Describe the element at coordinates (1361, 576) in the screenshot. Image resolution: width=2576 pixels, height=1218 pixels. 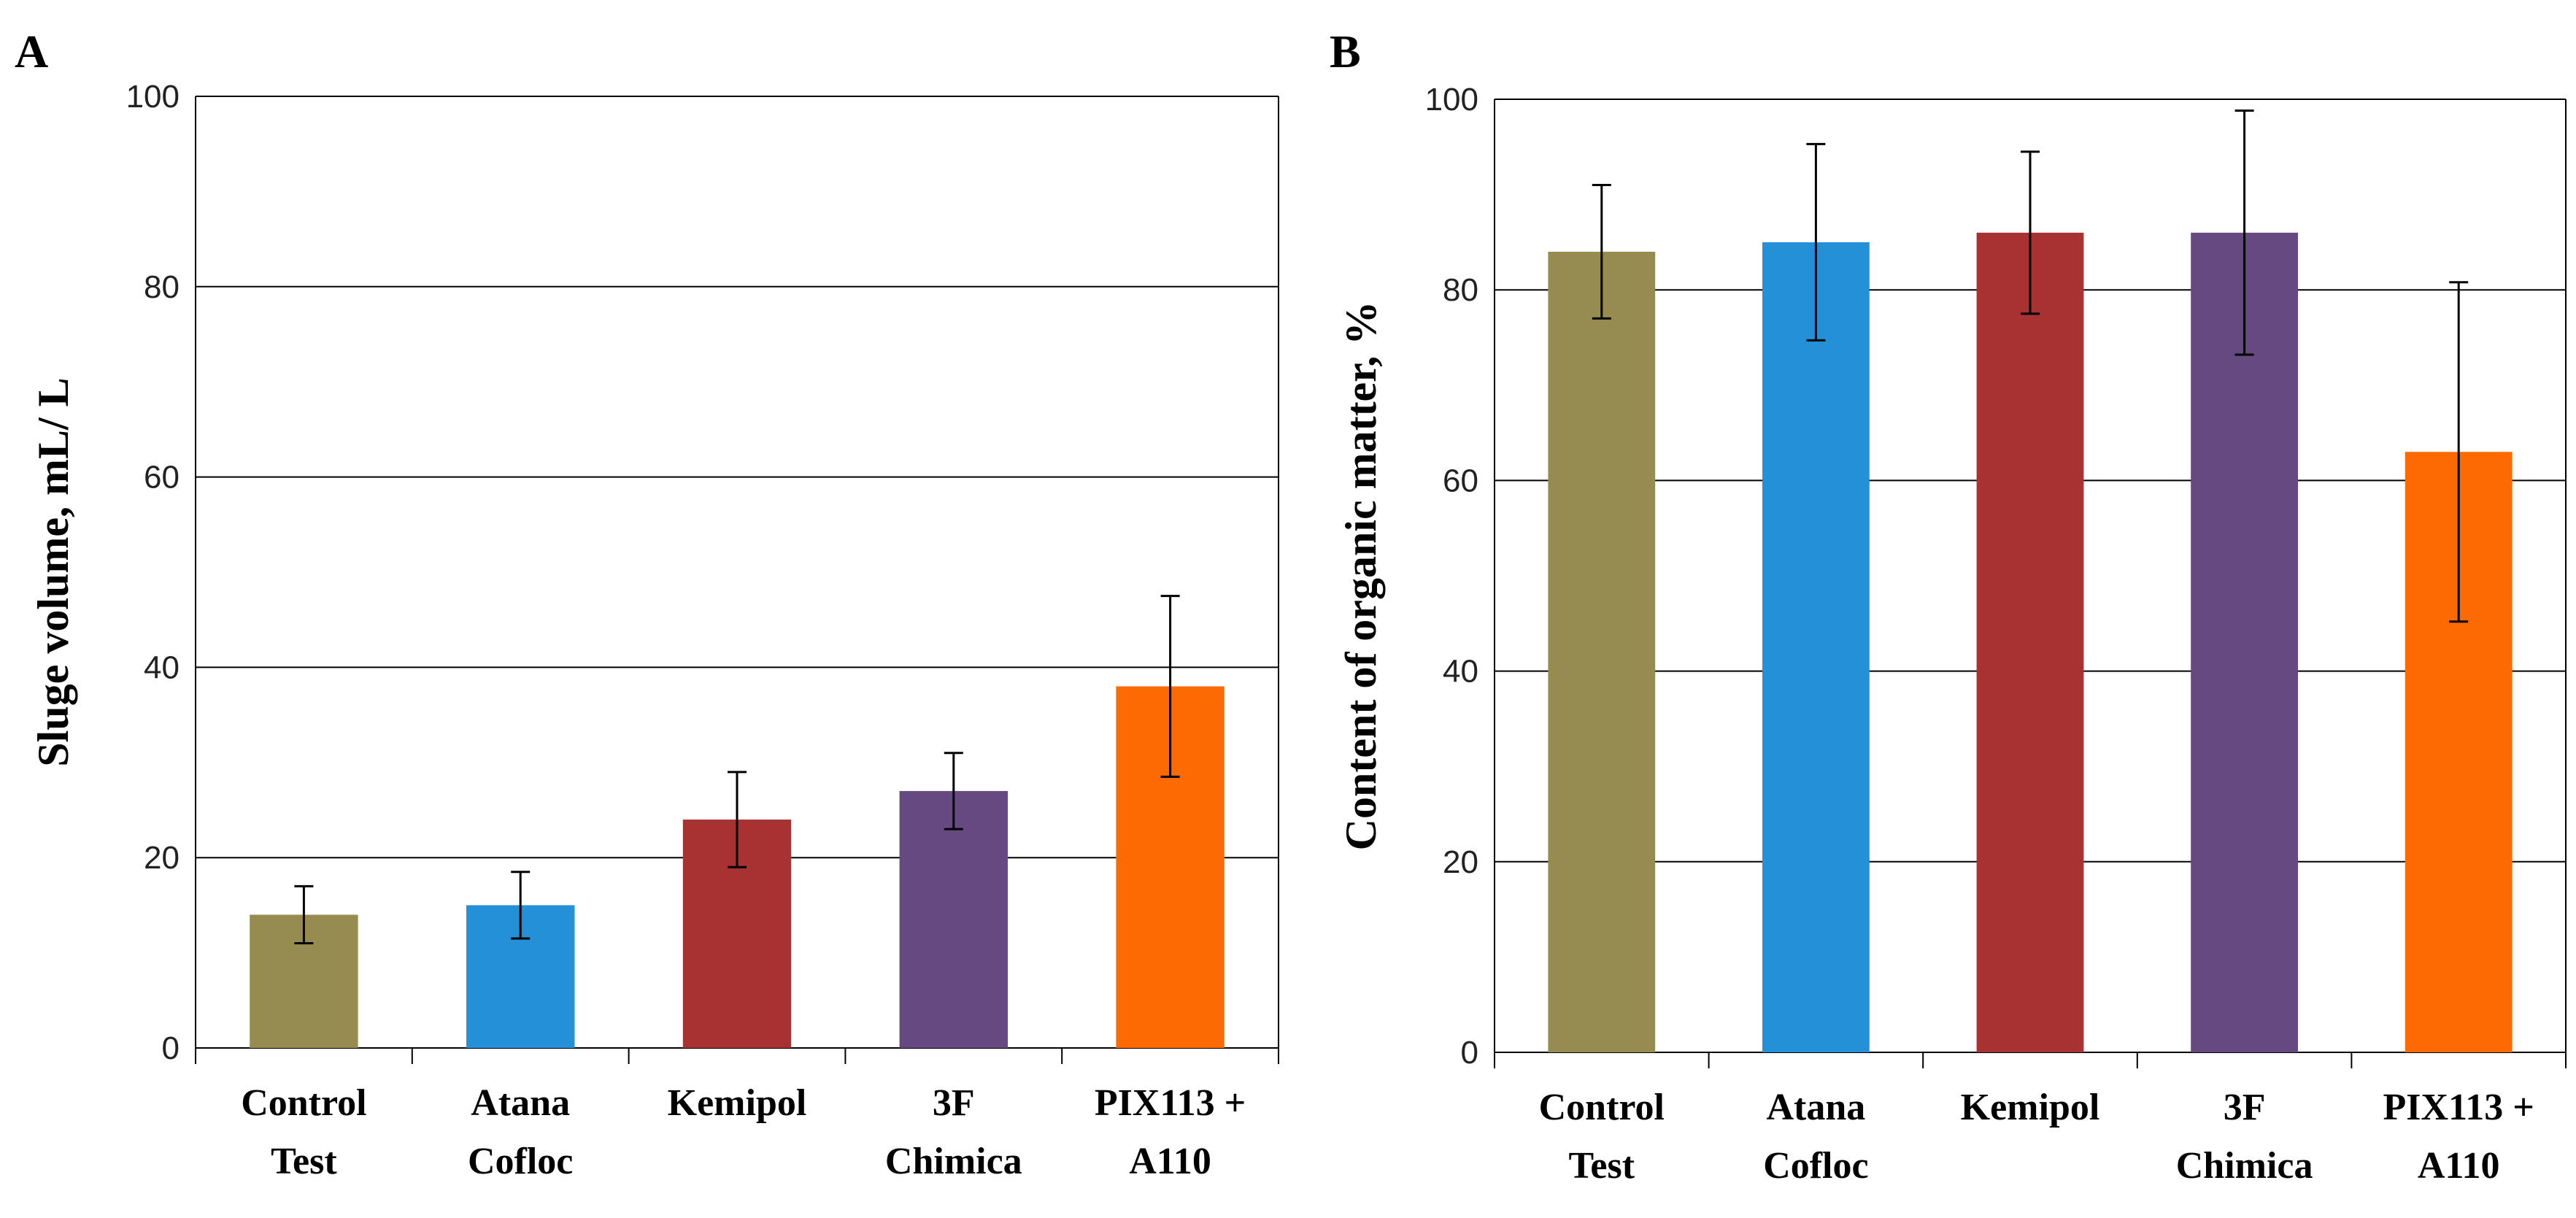
I see `y-axis-label: Content of organic matter, %` at that location.